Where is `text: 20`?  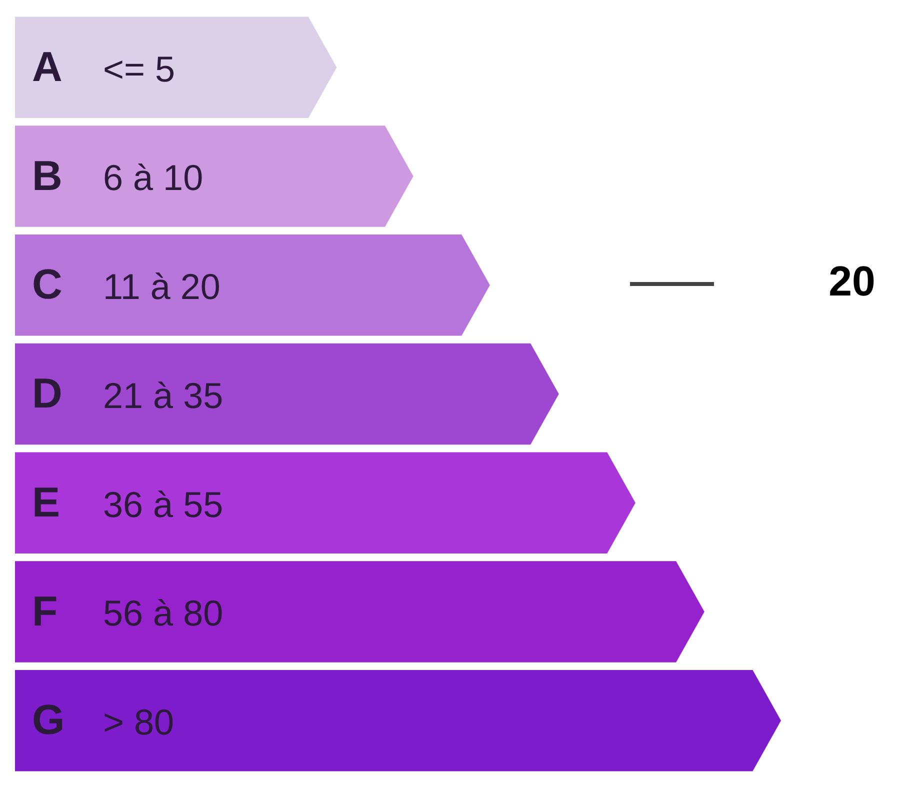
text: 20 is located at coordinates (852, 281).